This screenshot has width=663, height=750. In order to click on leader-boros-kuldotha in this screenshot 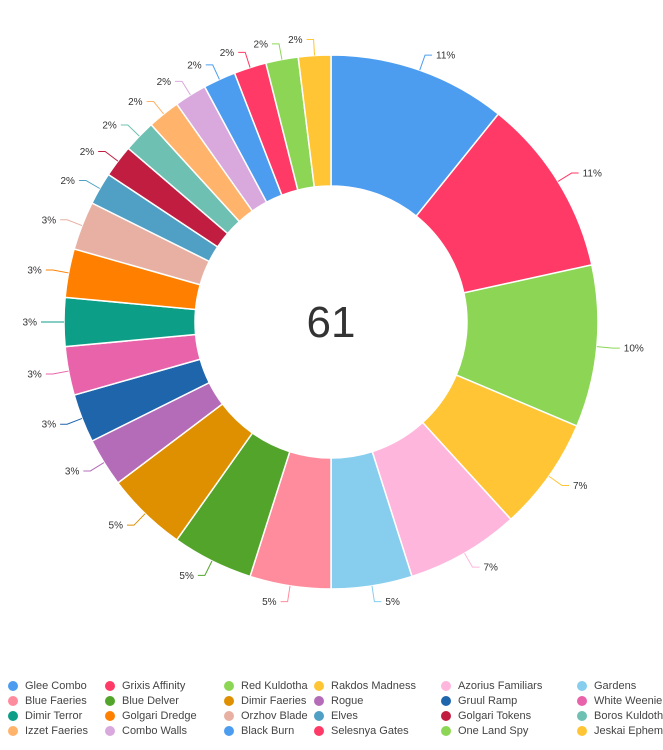, I will do `click(130, 130)`.